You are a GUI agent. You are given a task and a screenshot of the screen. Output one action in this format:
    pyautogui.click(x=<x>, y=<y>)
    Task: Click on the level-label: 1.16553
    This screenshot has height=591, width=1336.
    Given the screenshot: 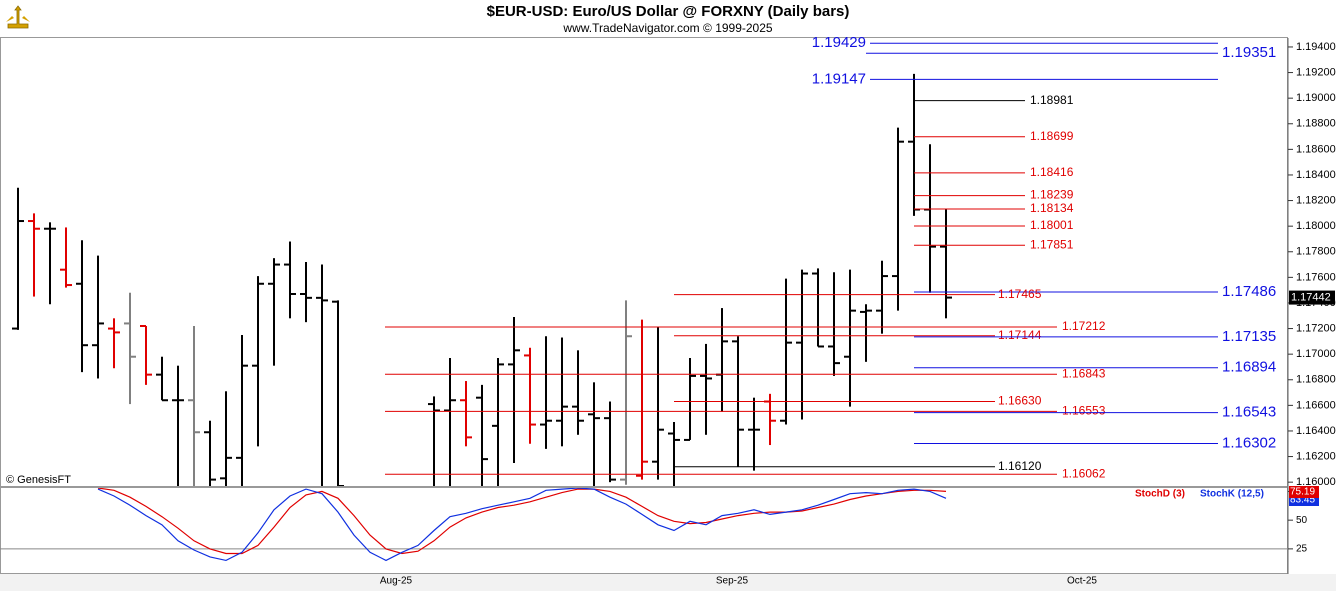 What is the action you would take?
    pyautogui.click(x=1084, y=411)
    